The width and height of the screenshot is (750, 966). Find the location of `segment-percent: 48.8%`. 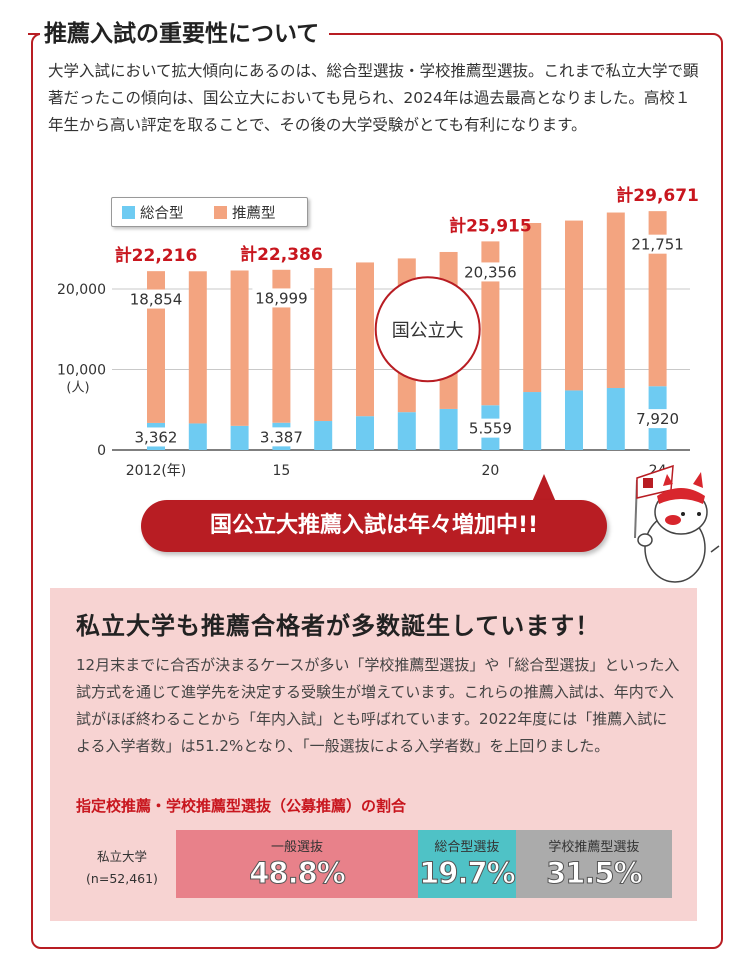

segment-percent: 48.8% is located at coordinates (298, 873).